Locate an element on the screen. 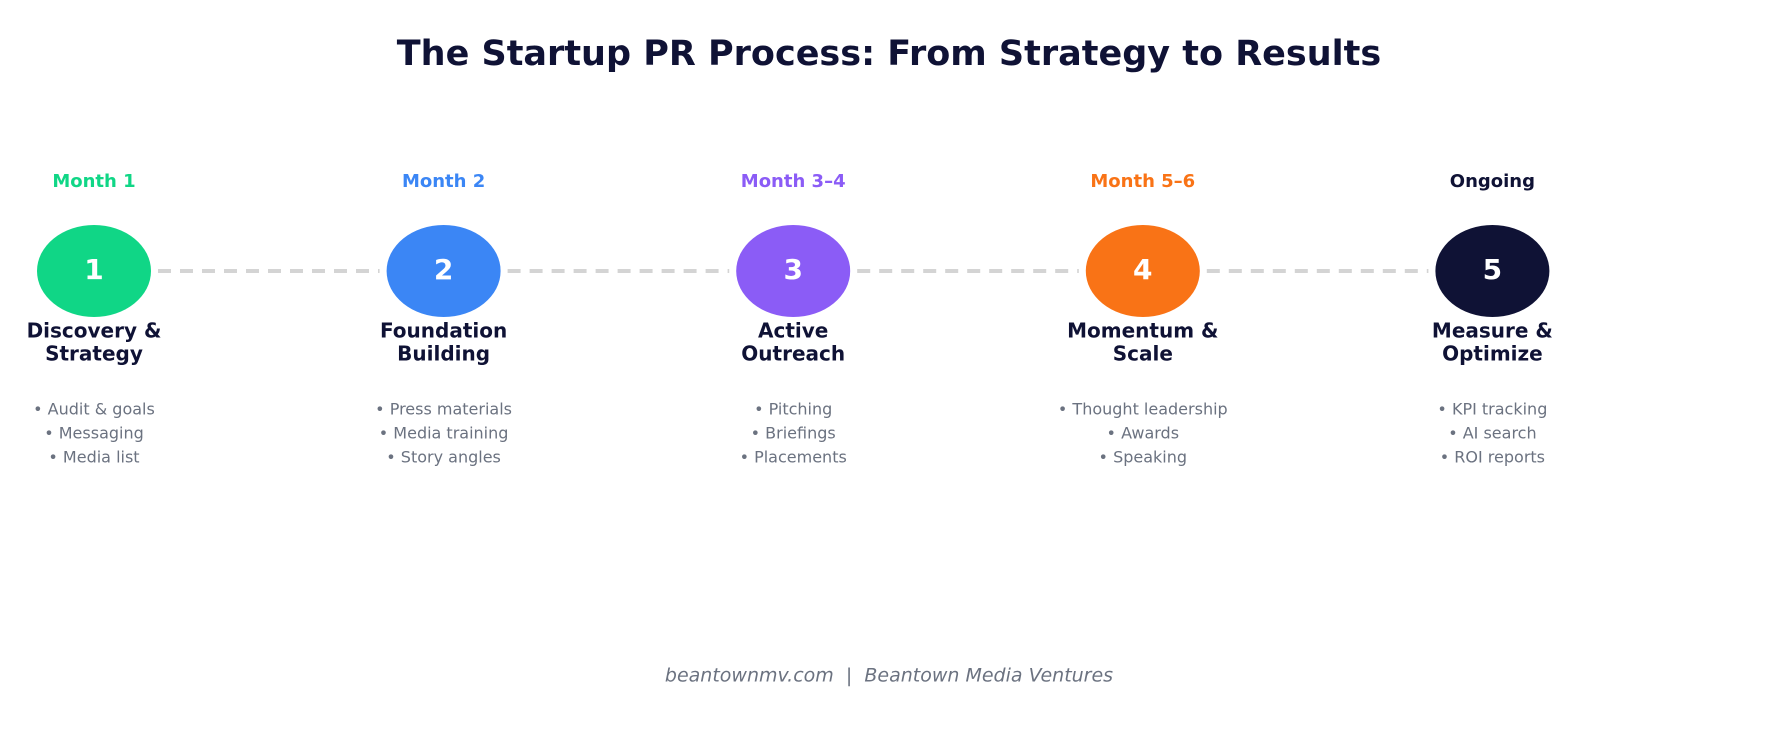 This screenshot has width=1778, height=735. step-title: Optimize is located at coordinates (1492, 354).